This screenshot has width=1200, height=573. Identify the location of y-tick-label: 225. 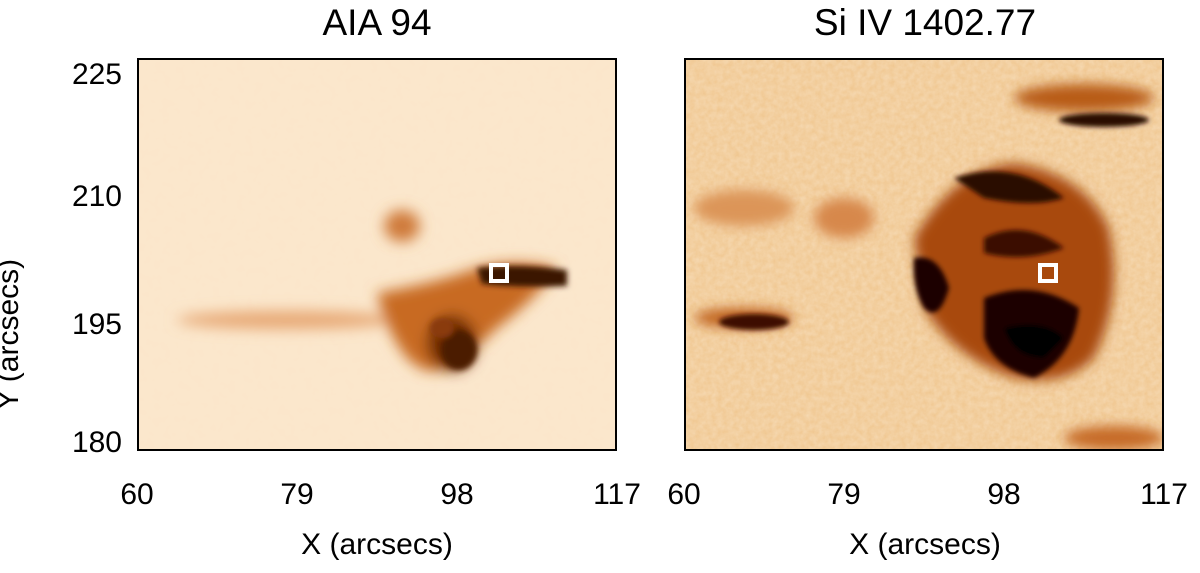
(96, 74).